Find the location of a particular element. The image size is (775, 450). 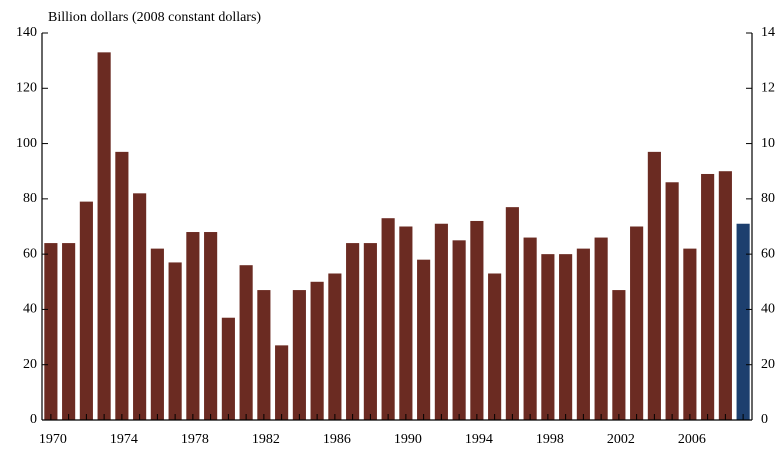

x-tick-label: 1994 is located at coordinates (479, 439).